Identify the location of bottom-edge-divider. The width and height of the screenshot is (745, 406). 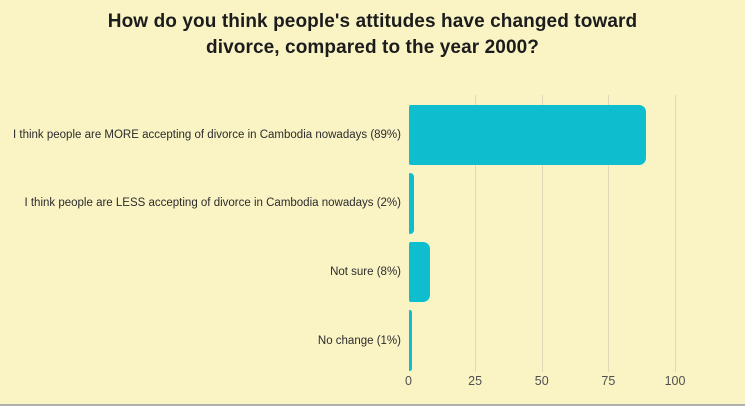
(372, 405).